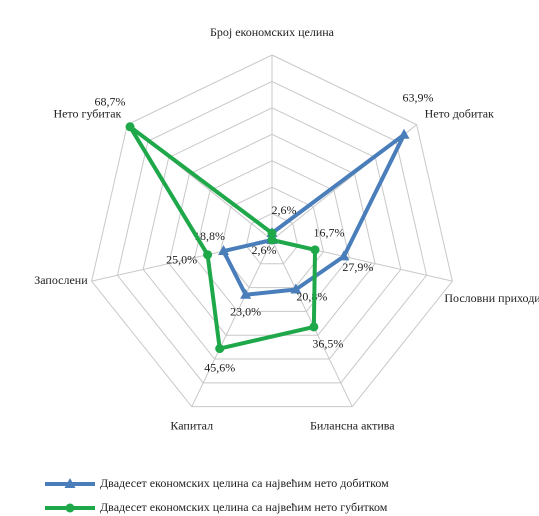 The width and height of the screenshot is (539, 516). Describe the element at coordinates (418, 97) in the screenshot. I see `data-label: 63,9%` at that location.